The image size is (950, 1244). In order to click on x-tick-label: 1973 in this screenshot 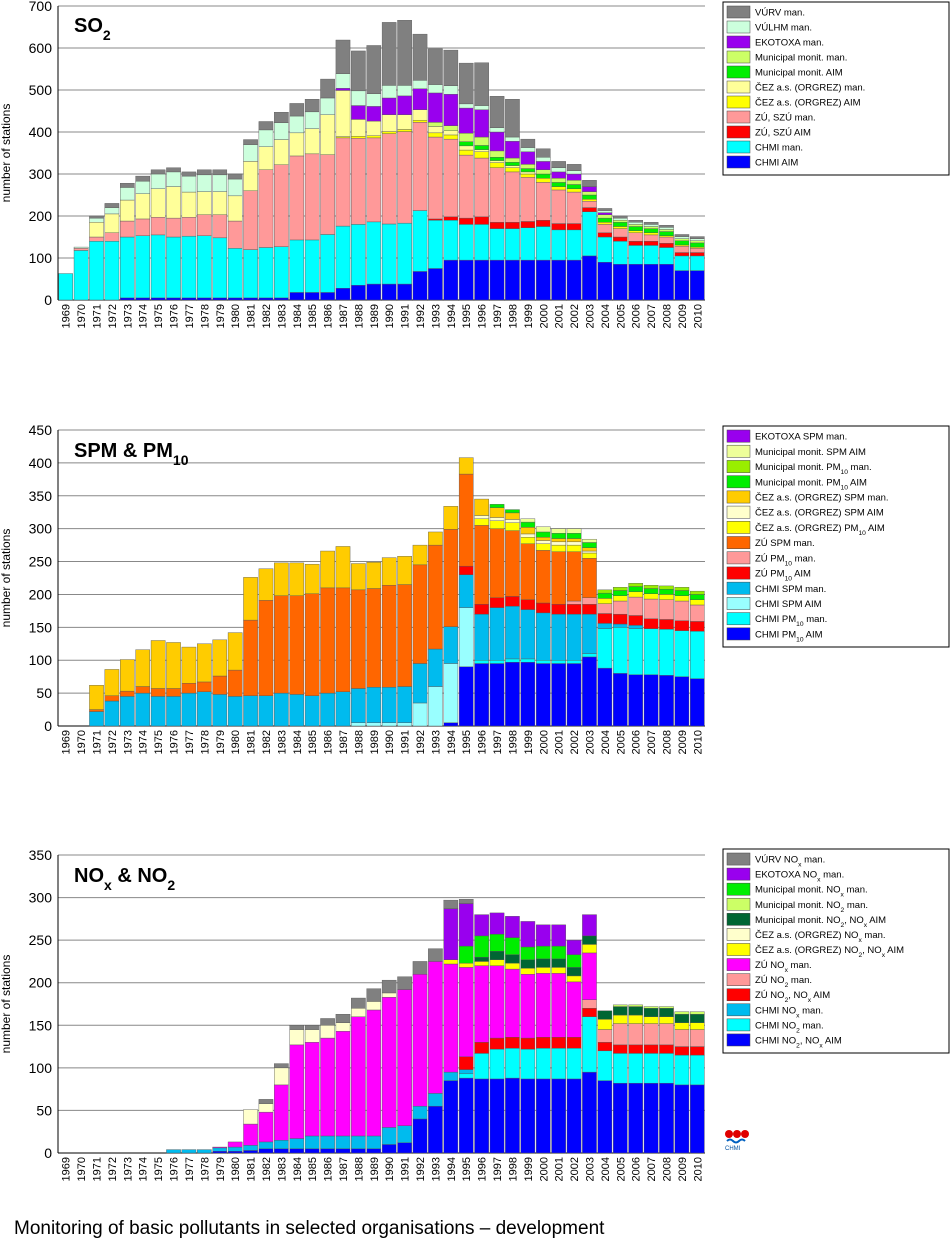, I will do `click(128, 316)`.